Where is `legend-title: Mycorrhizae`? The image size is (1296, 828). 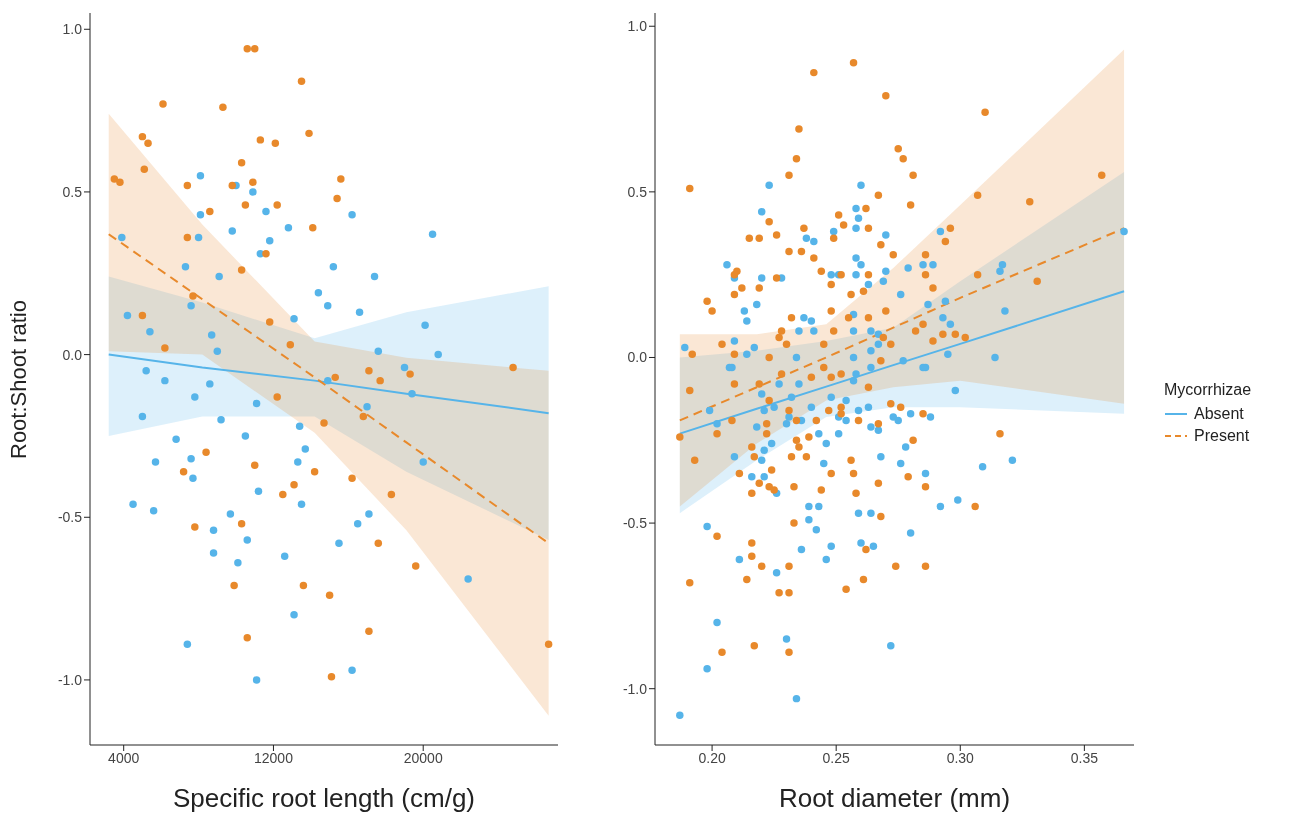
legend-title: Mycorrhizae is located at coordinates (1208, 390).